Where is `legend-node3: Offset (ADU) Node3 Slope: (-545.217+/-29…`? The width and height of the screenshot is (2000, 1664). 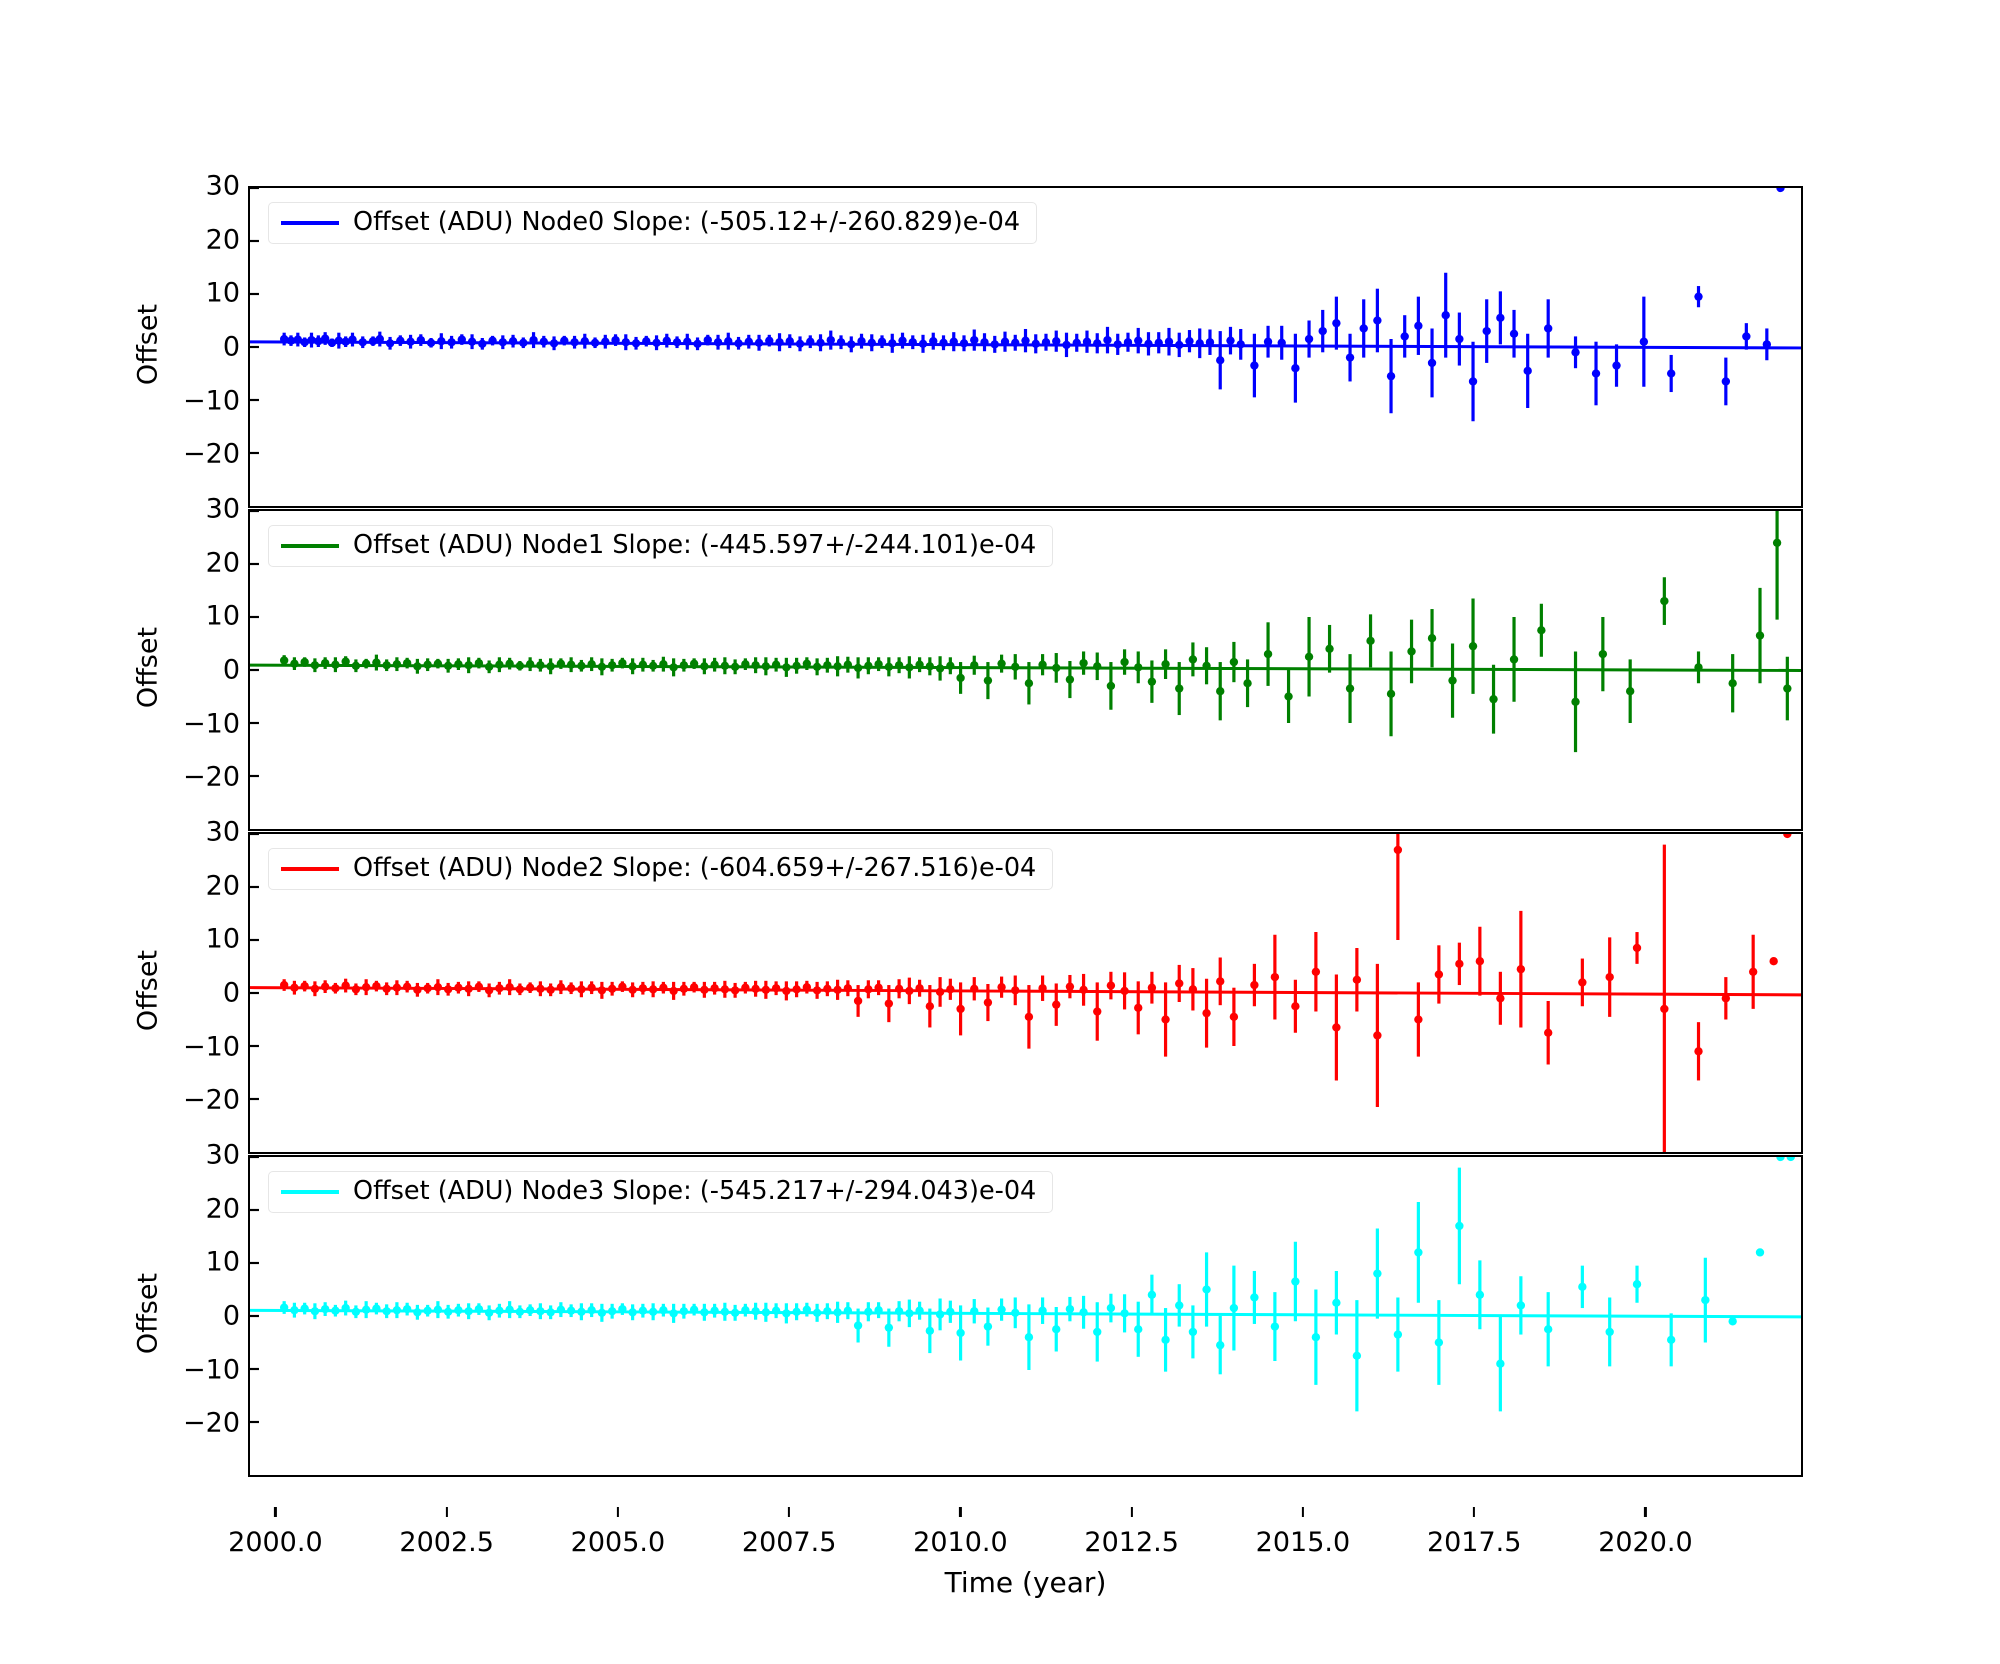
legend-node3: Offset (ADU) Node3 Slope: (-545.217+/-29… is located at coordinates (661, 1192).